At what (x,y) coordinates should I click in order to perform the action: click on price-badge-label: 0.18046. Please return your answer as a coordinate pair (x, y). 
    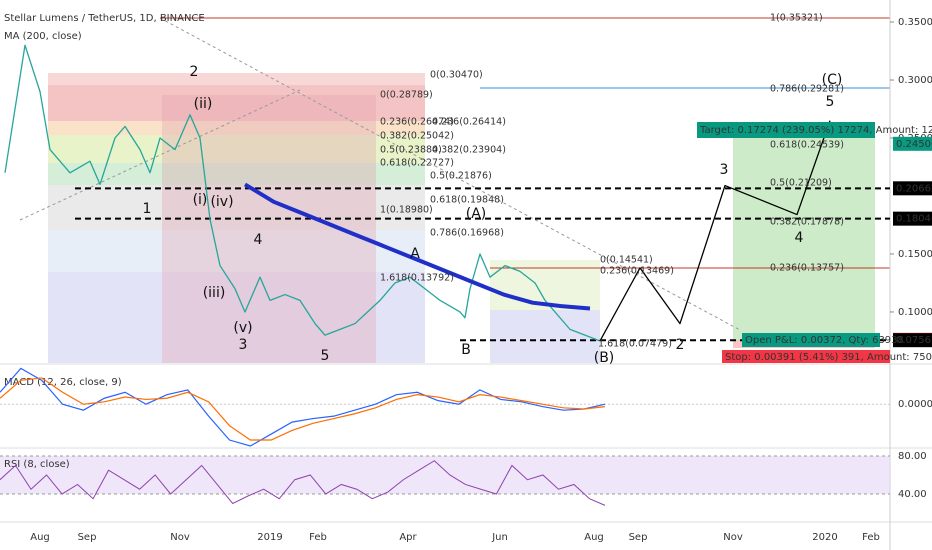
    Looking at the image, I should click on (914, 219).